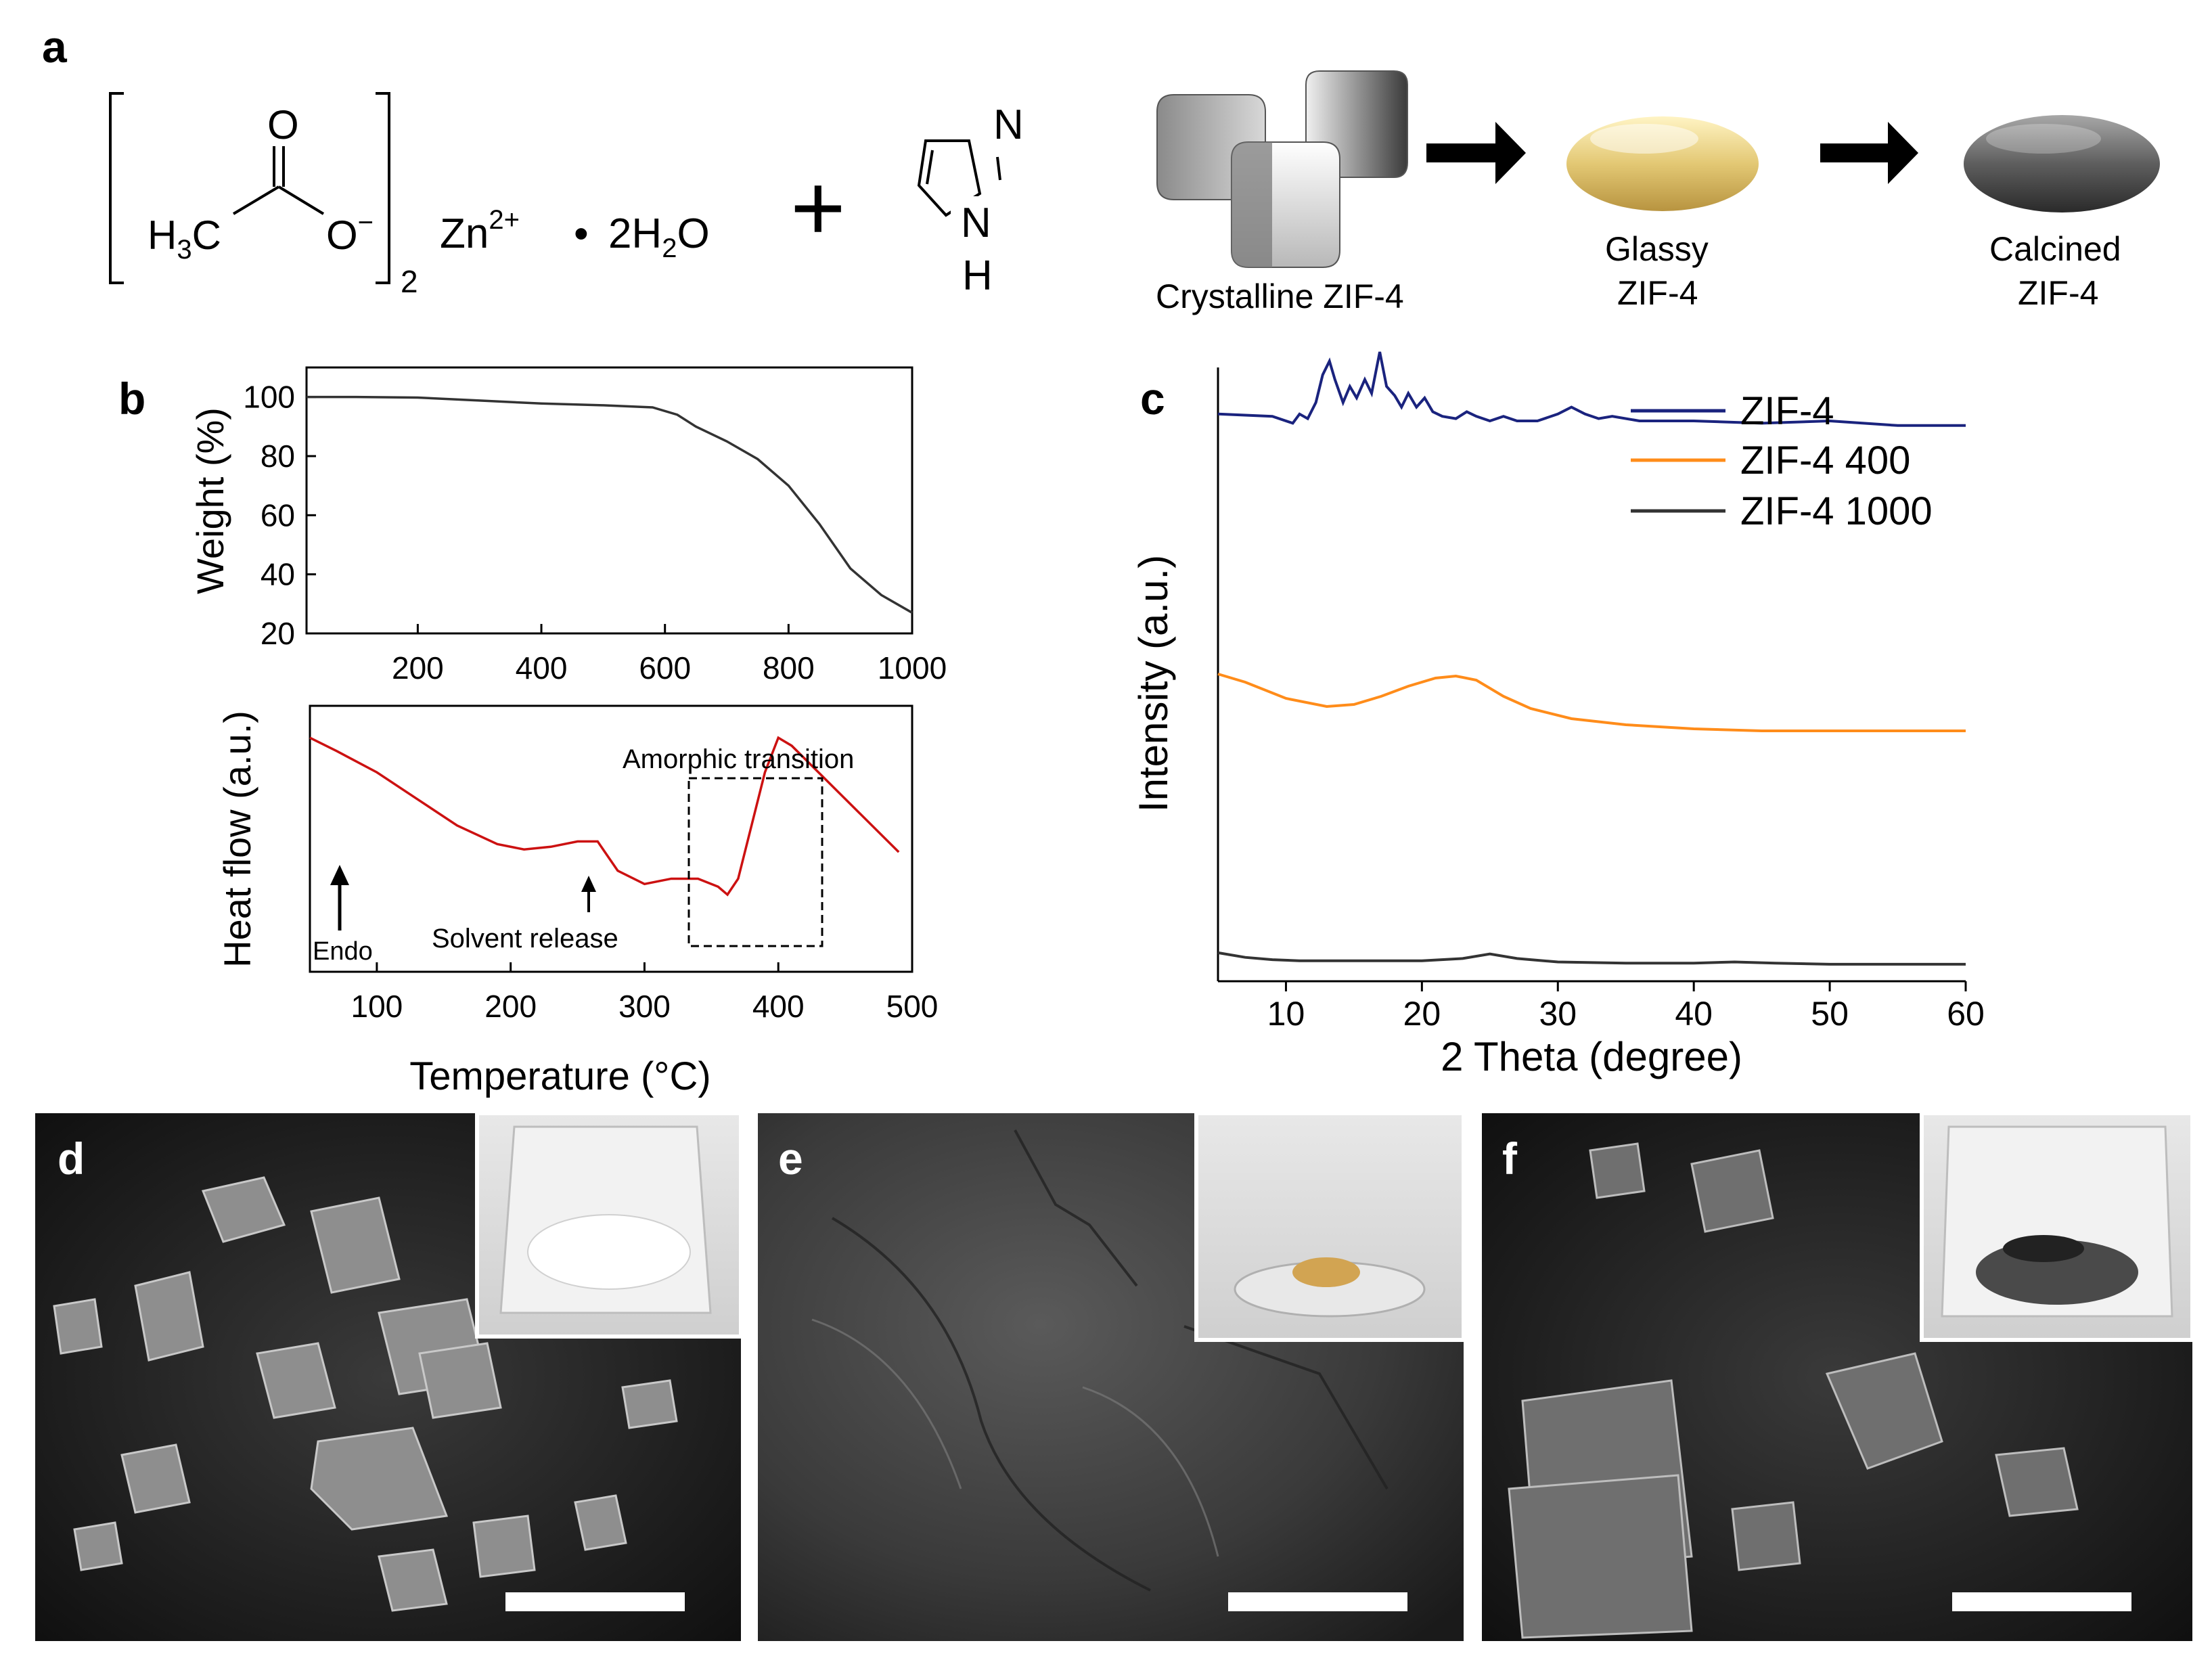 Image resolution: width=2212 pixels, height=1660 pixels. Describe the element at coordinates (162, 235) in the screenshot. I see `methyl-h: H` at that location.